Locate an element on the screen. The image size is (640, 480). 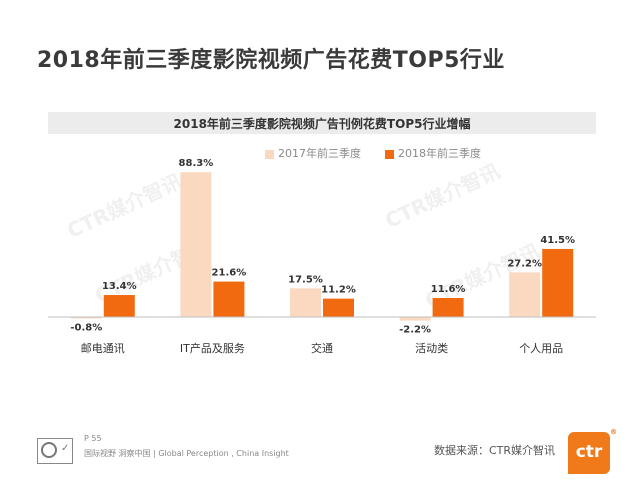
data-source: 数据来源：CTR媒介智讯 is located at coordinates (495, 450).